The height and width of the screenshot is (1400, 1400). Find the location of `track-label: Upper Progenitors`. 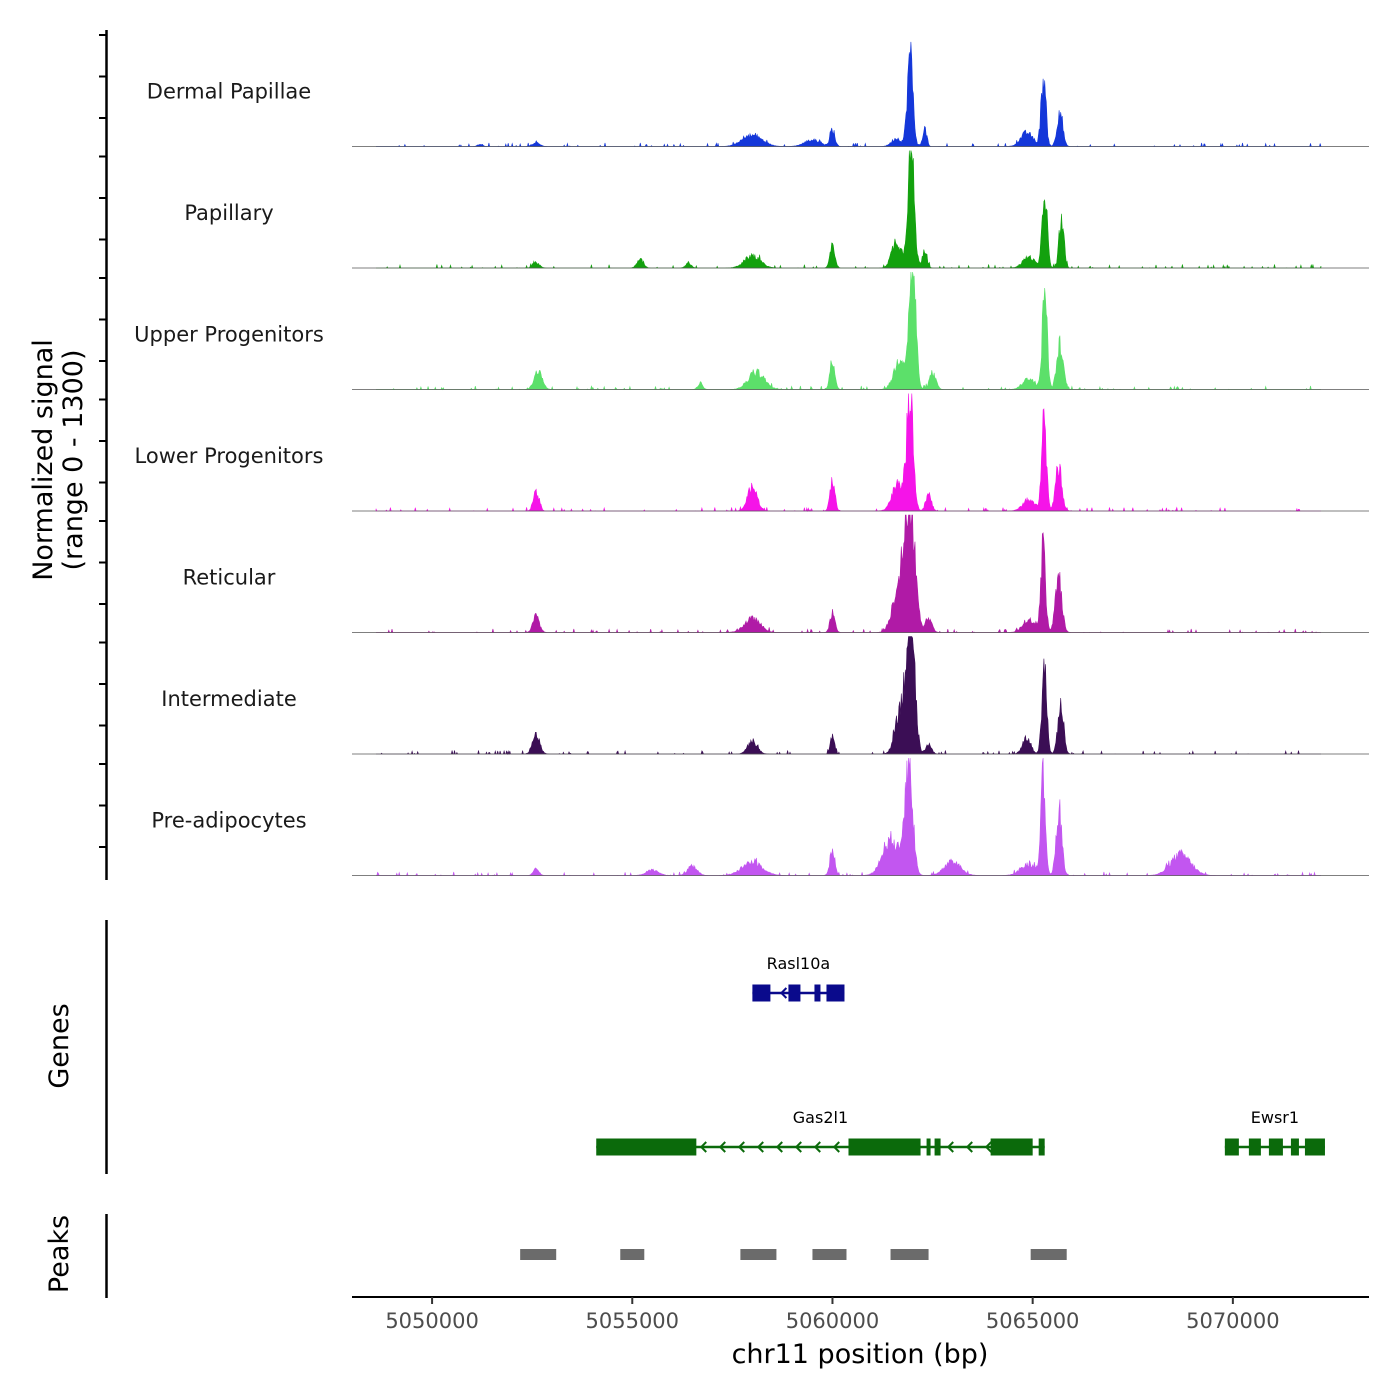

track-label: Upper Progenitors is located at coordinates (229, 335).